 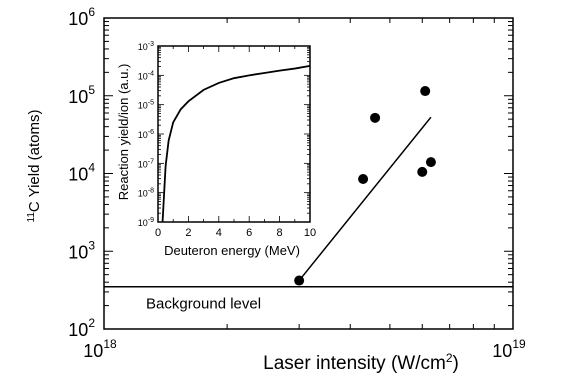 I want to click on main-y-axis-label: 11C Yield (atoms), so click(x=34, y=166).